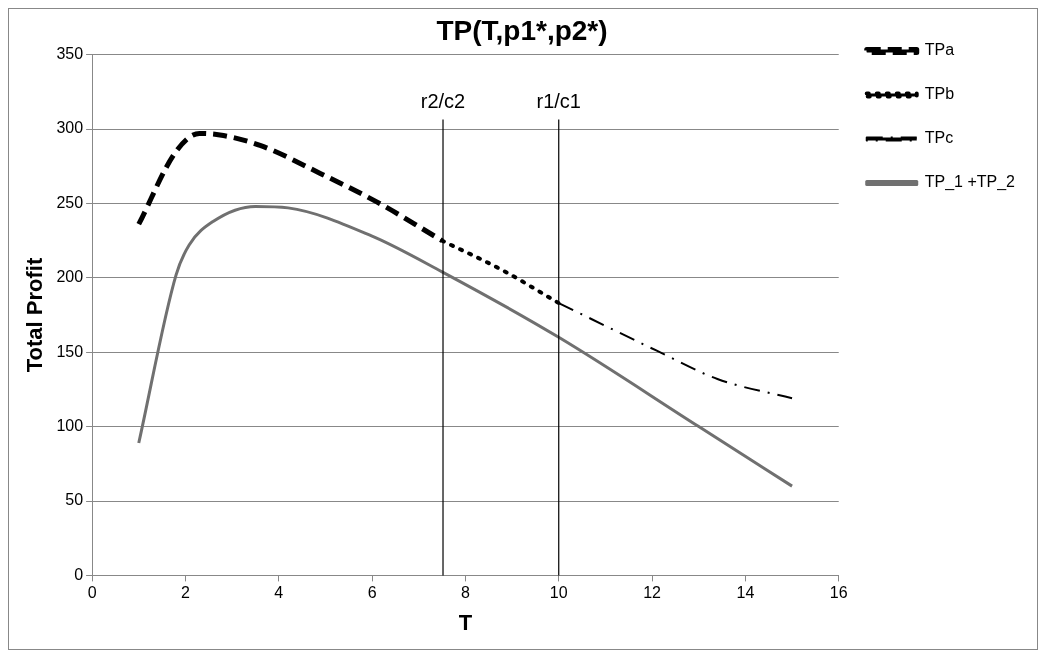  I want to click on y-tick-label: 300, so click(70, 128).